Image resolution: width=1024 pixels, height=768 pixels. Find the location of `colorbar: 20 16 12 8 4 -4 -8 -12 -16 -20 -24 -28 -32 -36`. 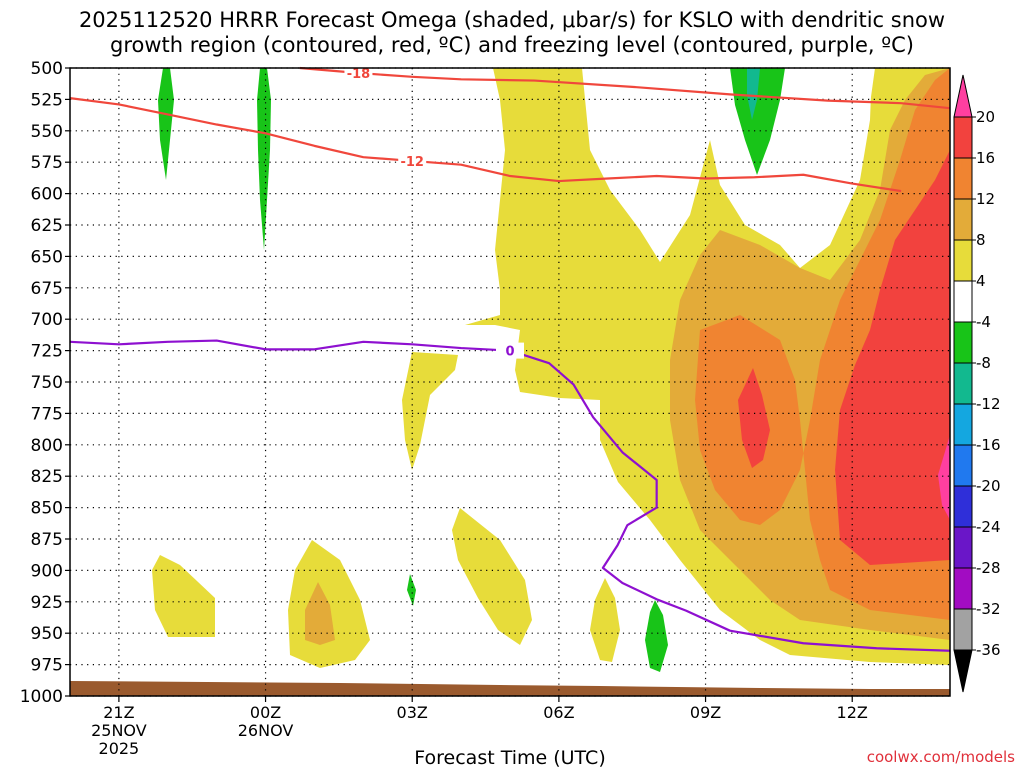

colorbar: 20 16 12 8 4 -4 -8 -12 -16 -20 -24 -28 -32 -36 is located at coordinates (977, 383).